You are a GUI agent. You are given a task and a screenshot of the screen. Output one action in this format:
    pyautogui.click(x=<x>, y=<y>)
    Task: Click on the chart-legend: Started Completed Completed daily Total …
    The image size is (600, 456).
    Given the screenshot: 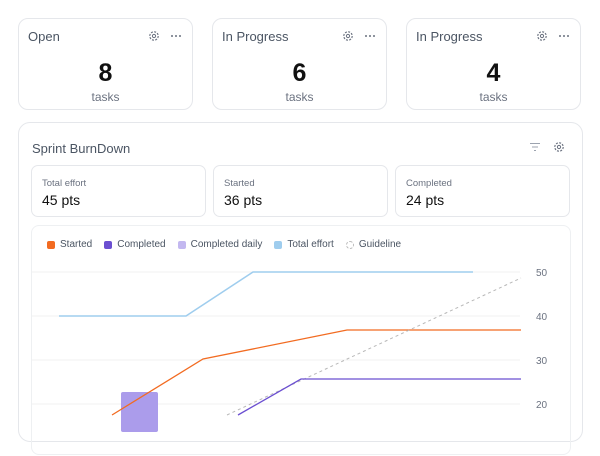 What is the action you would take?
    pyautogui.click(x=224, y=244)
    